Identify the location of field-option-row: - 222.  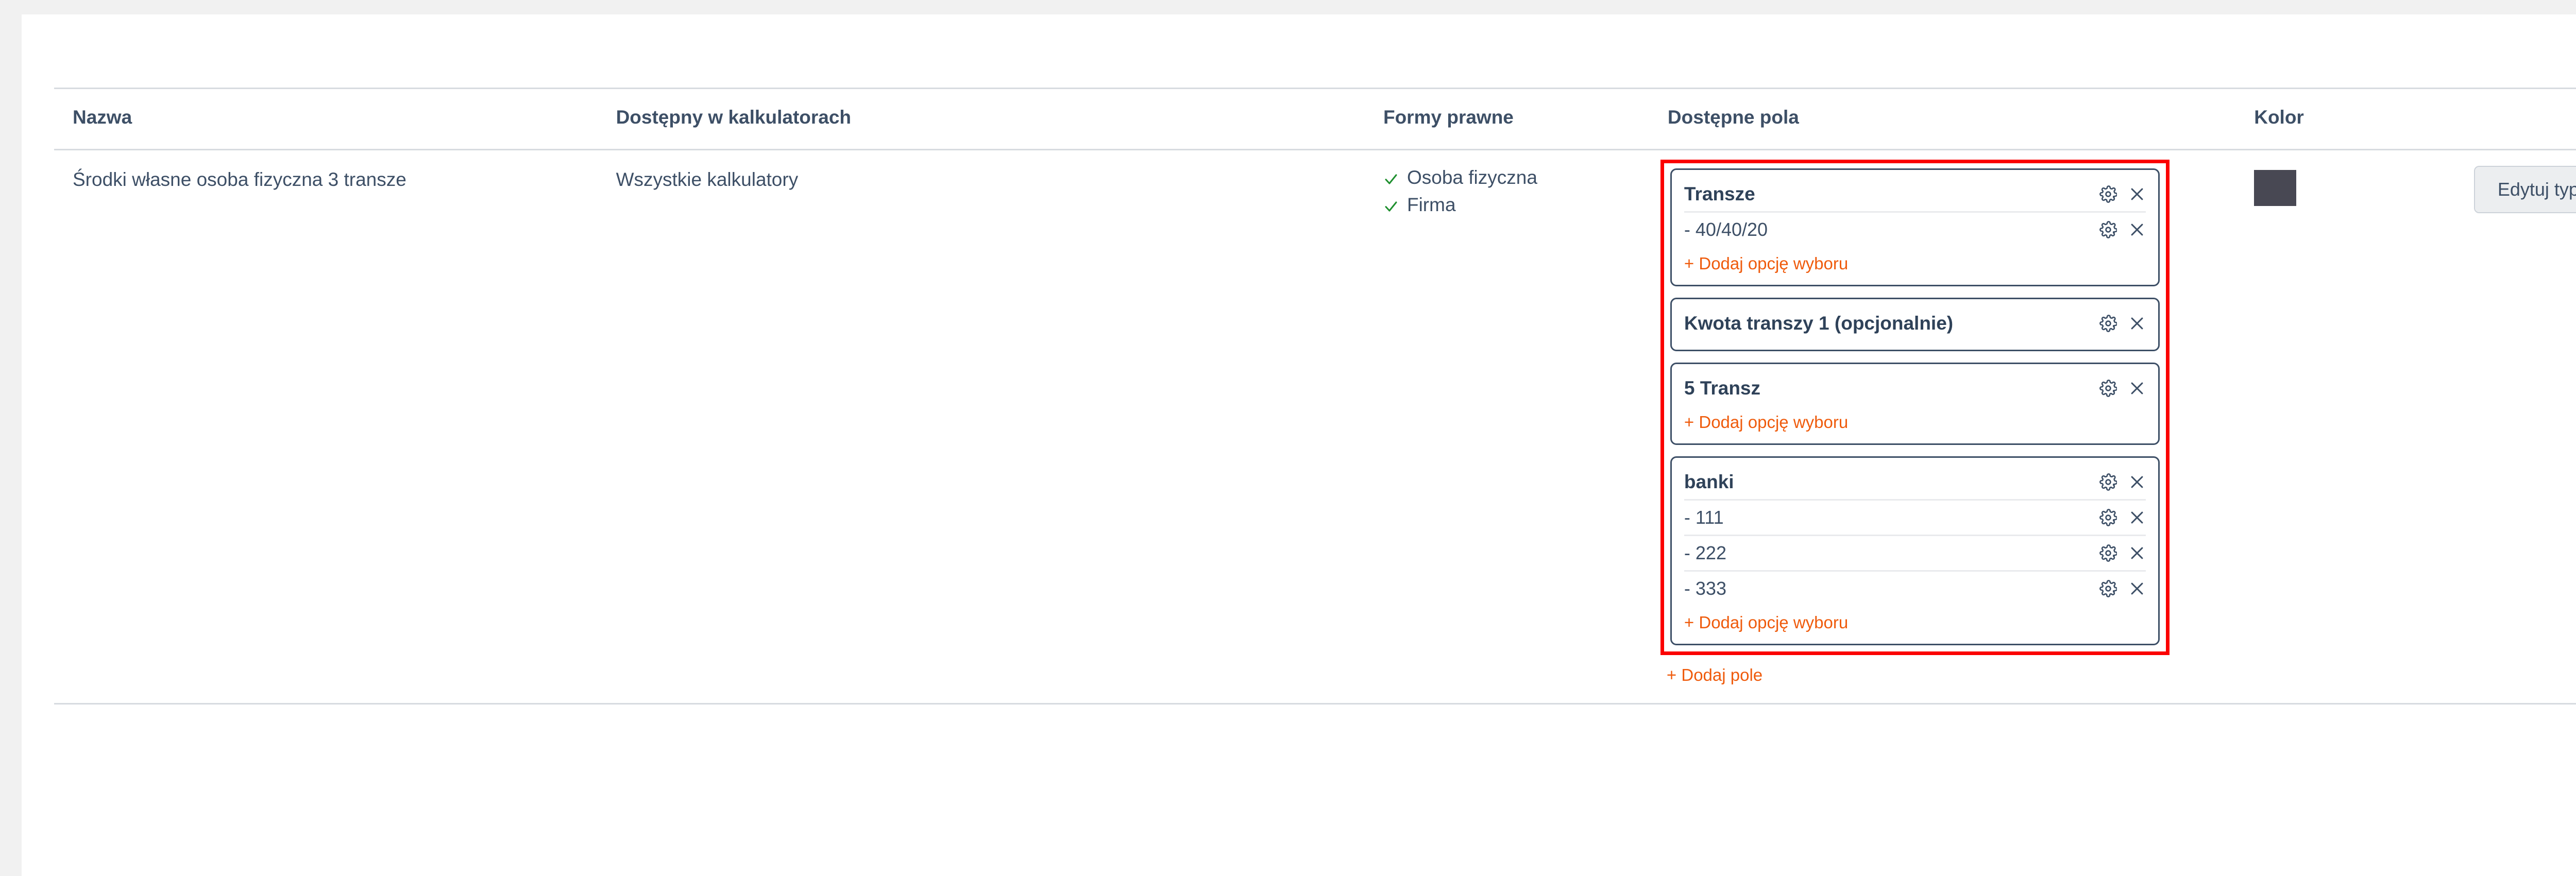
(1915, 554).